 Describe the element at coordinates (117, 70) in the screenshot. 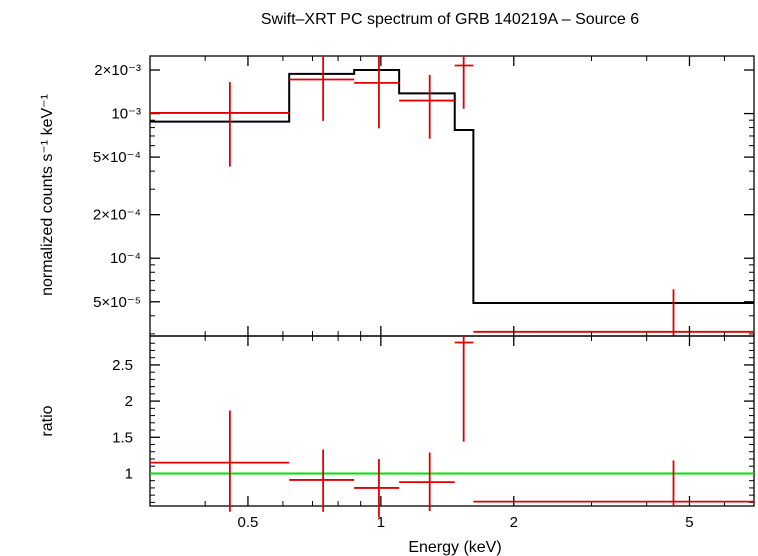

I see `spectrum-y-tick-label: 2×10⁻³` at that location.